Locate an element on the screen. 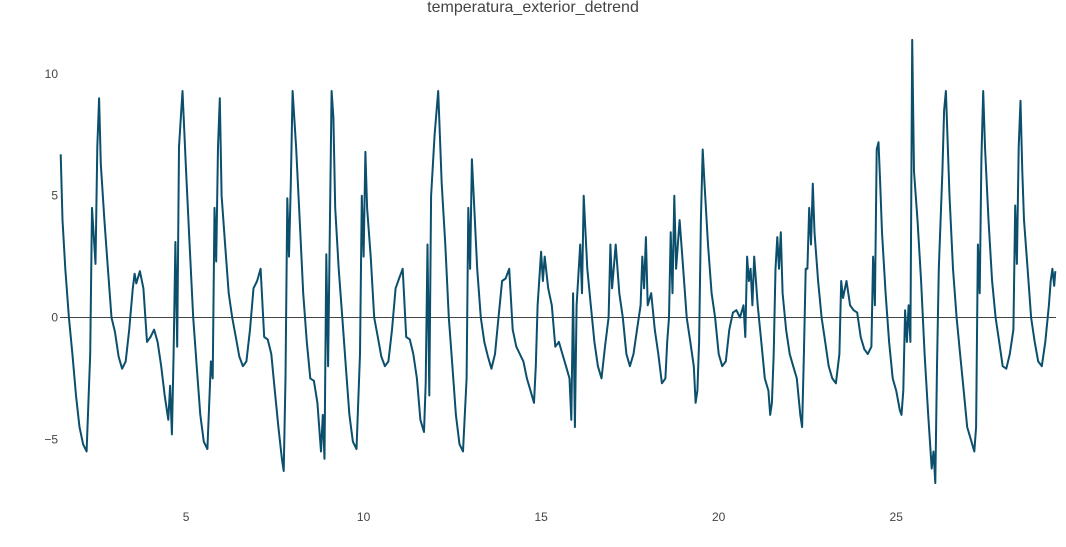 This screenshot has height=547, width=1066. chart-title: temperatura_exterior_detrend is located at coordinates (533, 8).